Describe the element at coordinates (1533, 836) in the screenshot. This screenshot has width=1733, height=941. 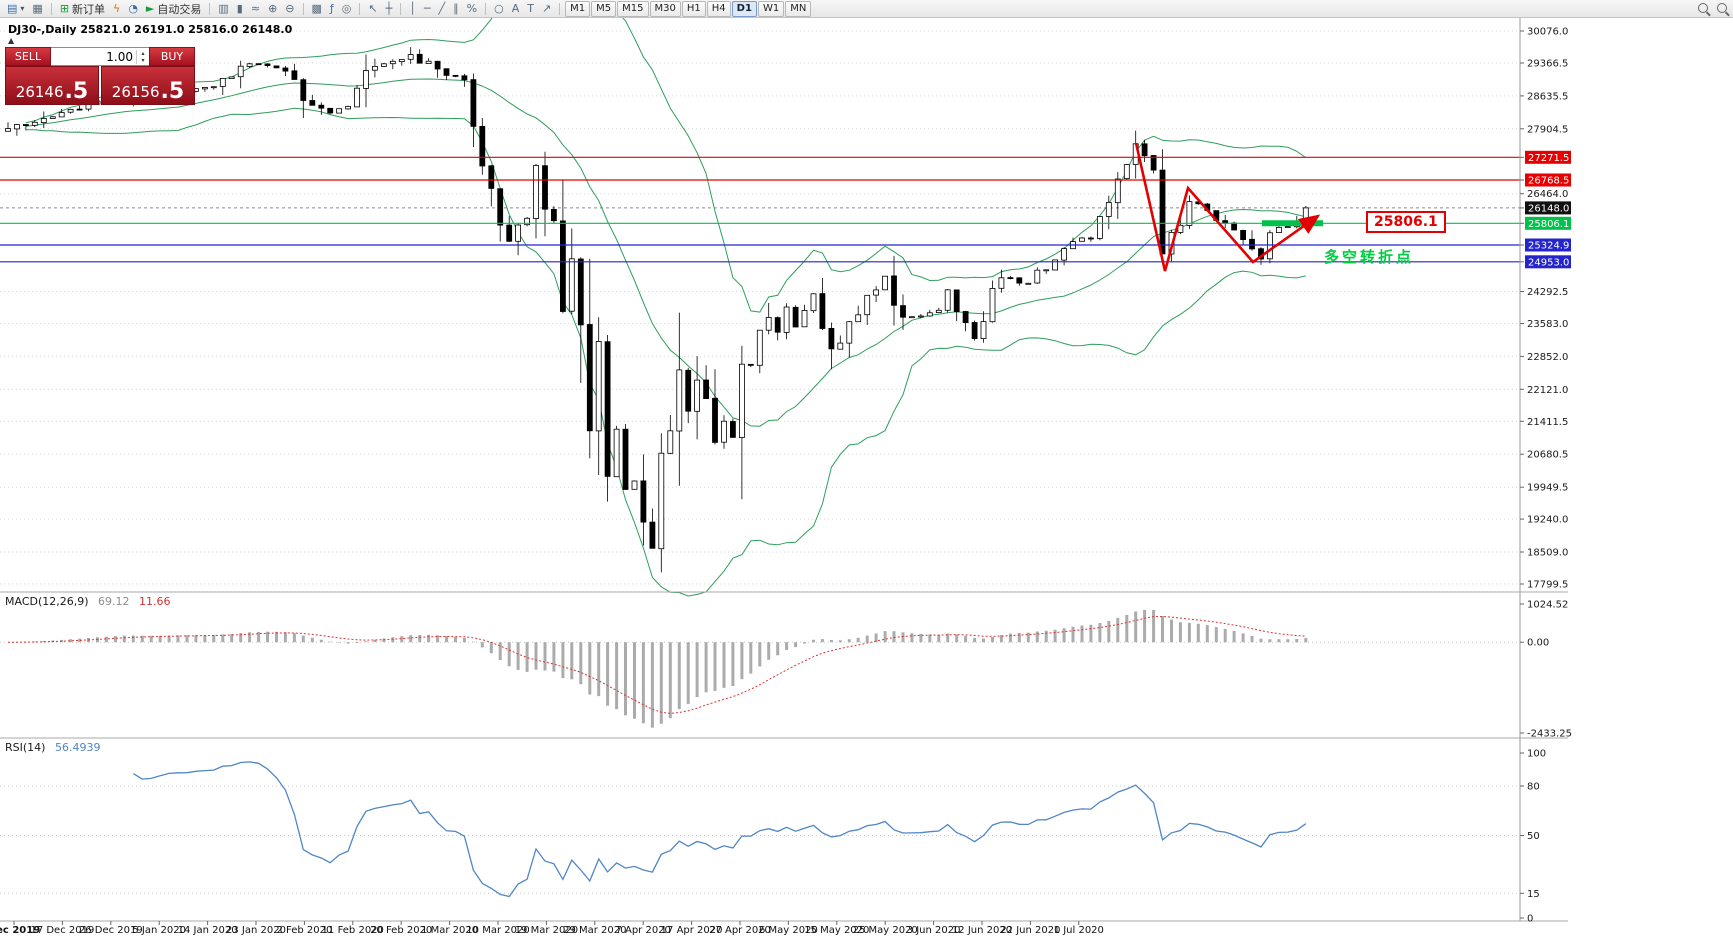
I see `svg-text: 50` at that location.